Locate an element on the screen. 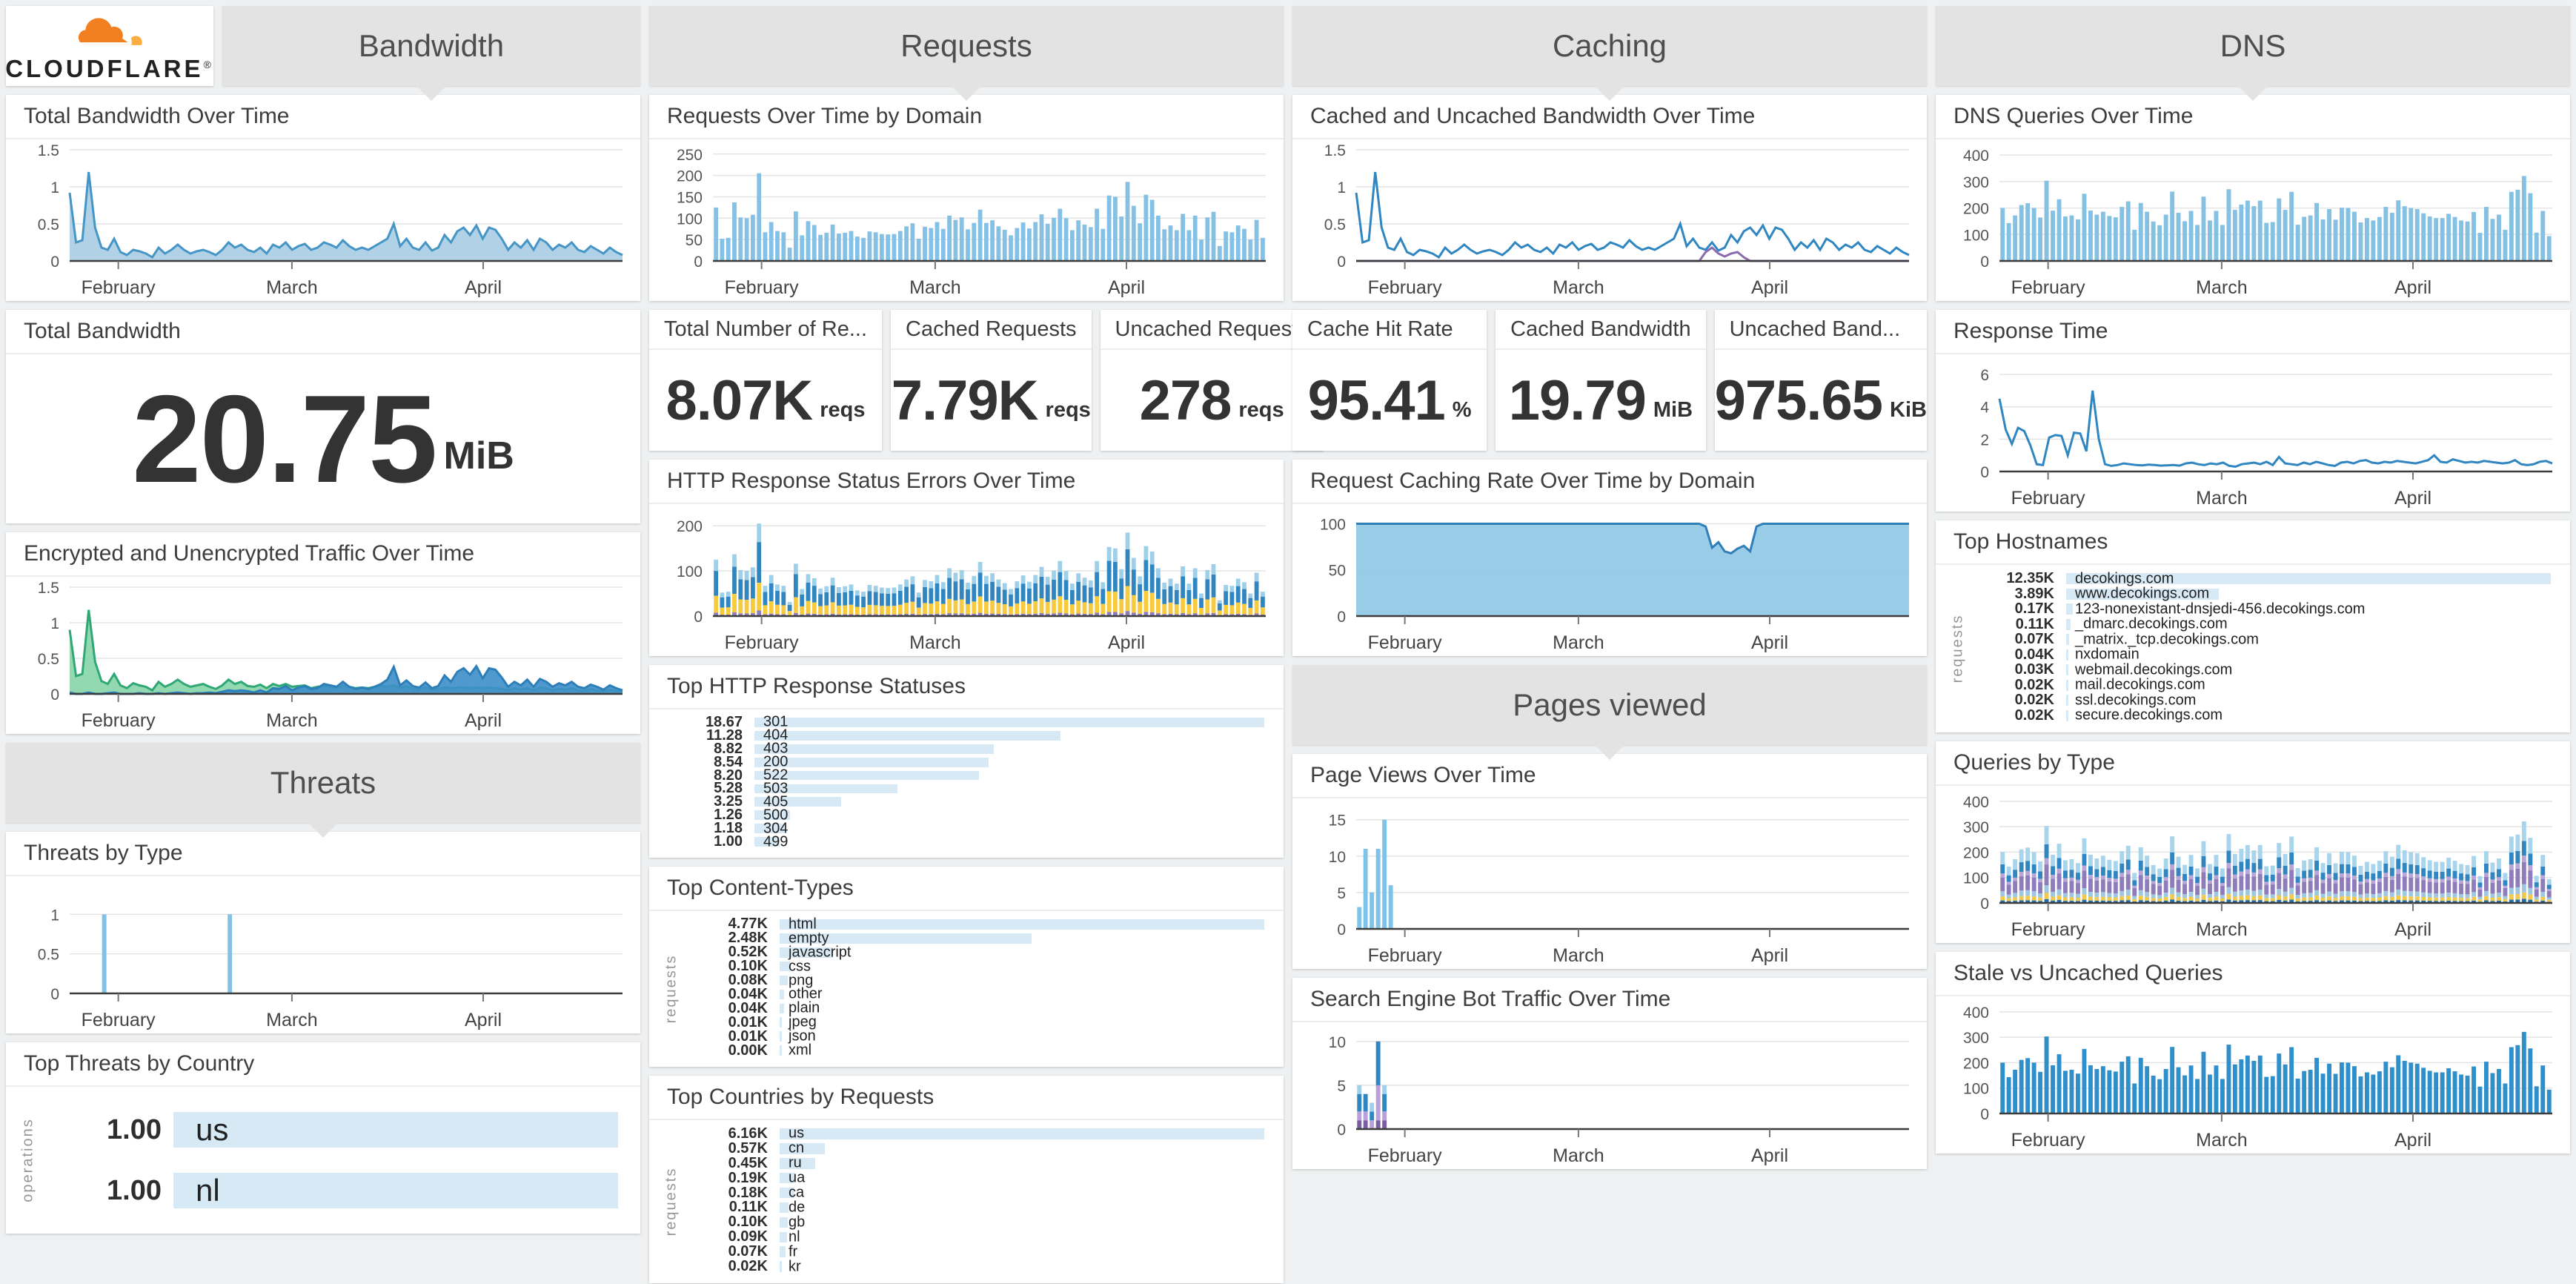  item-bar: 403 is located at coordinates (1009, 749).